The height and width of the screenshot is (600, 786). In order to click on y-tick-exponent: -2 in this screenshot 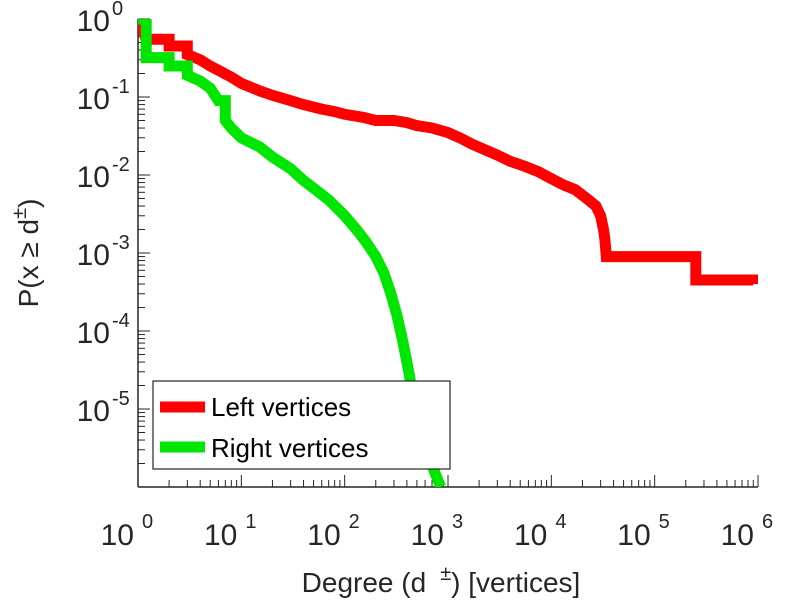, I will do `click(121, 165)`.